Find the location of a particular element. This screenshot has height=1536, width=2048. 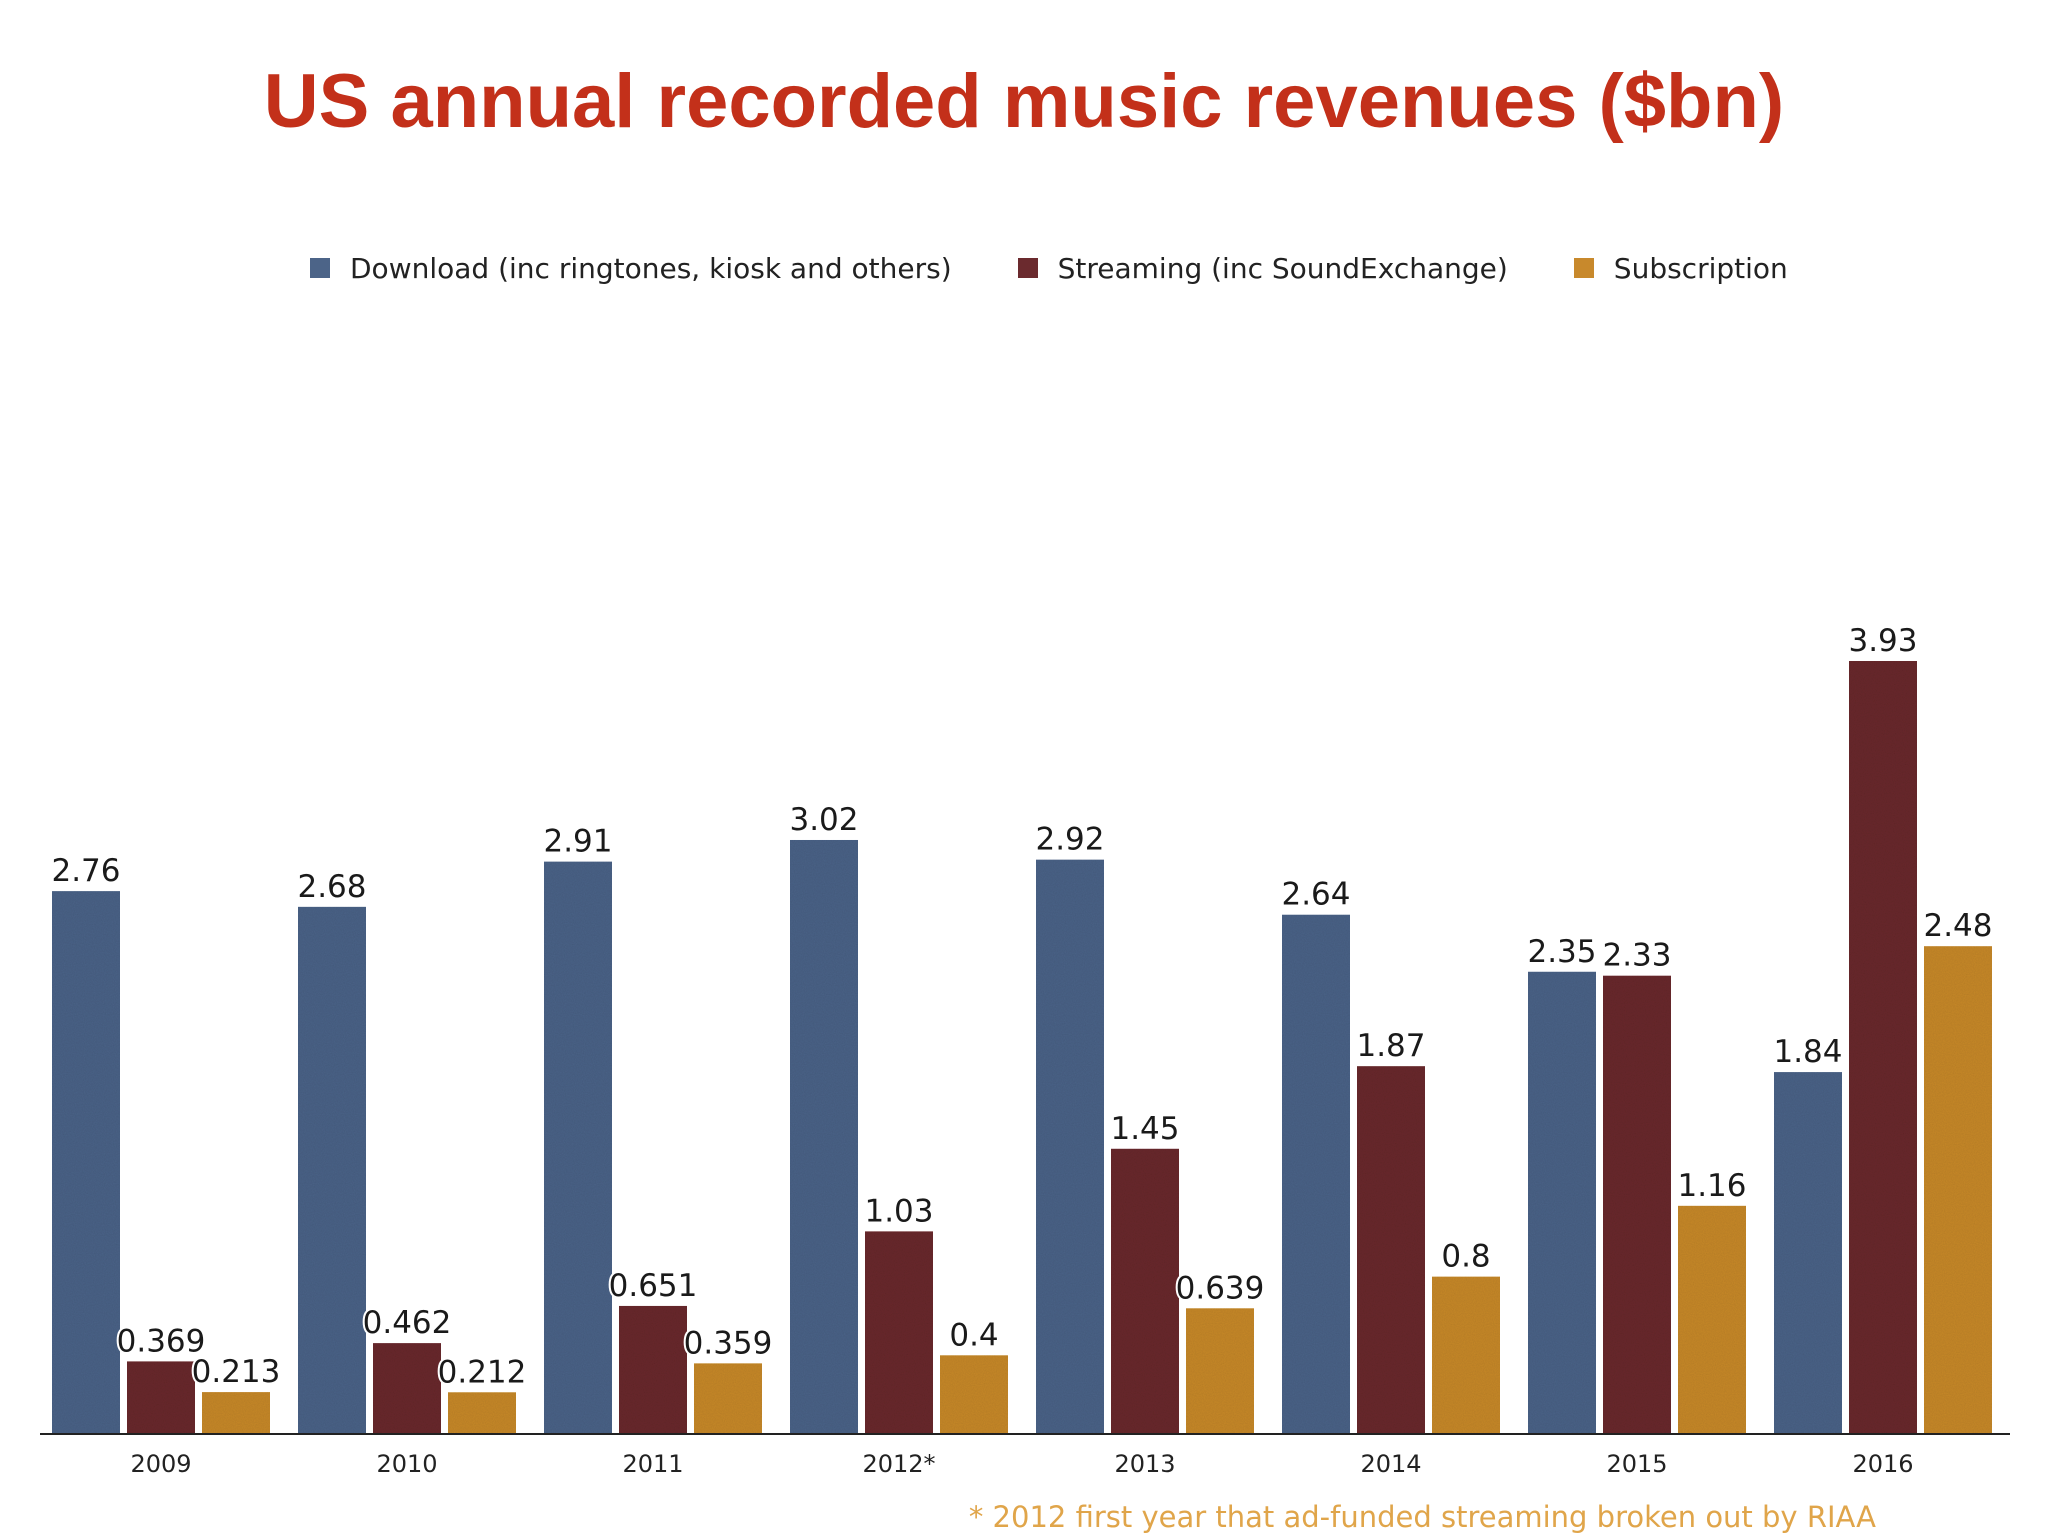

data-label-streaming-2013: 1.45 is located at coordinates (1144, 1129).